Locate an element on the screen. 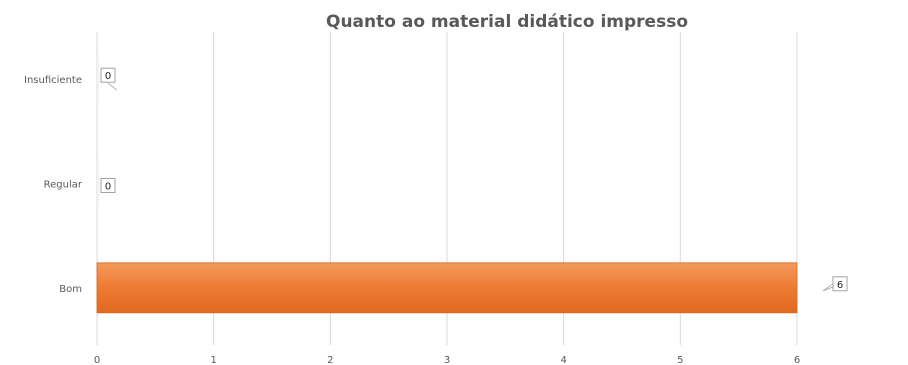 The width and height of the screenshot is (908, 365). x-tick-label: 4 is located at coordinates (563, 360).